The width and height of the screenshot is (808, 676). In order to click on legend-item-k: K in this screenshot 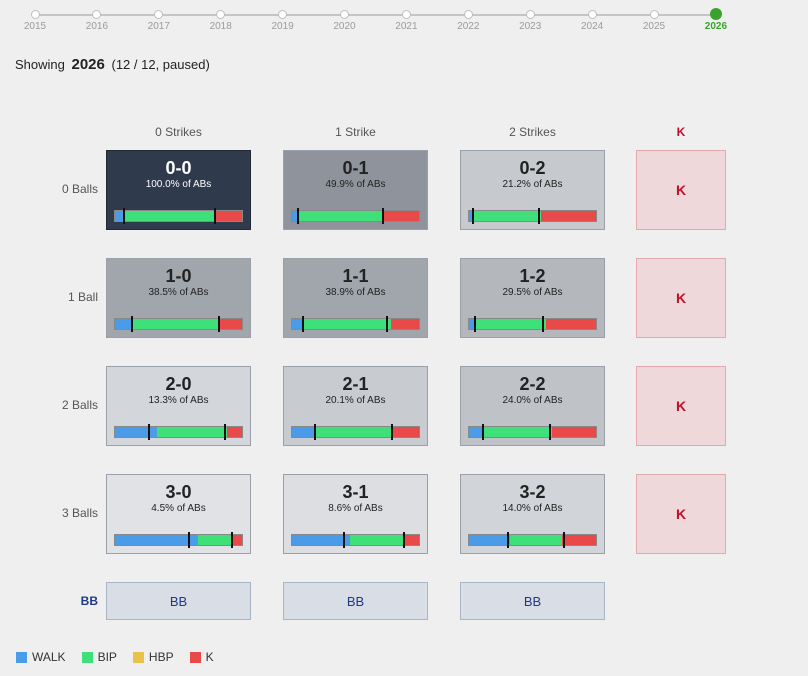, I will do `click(201, 657)`.